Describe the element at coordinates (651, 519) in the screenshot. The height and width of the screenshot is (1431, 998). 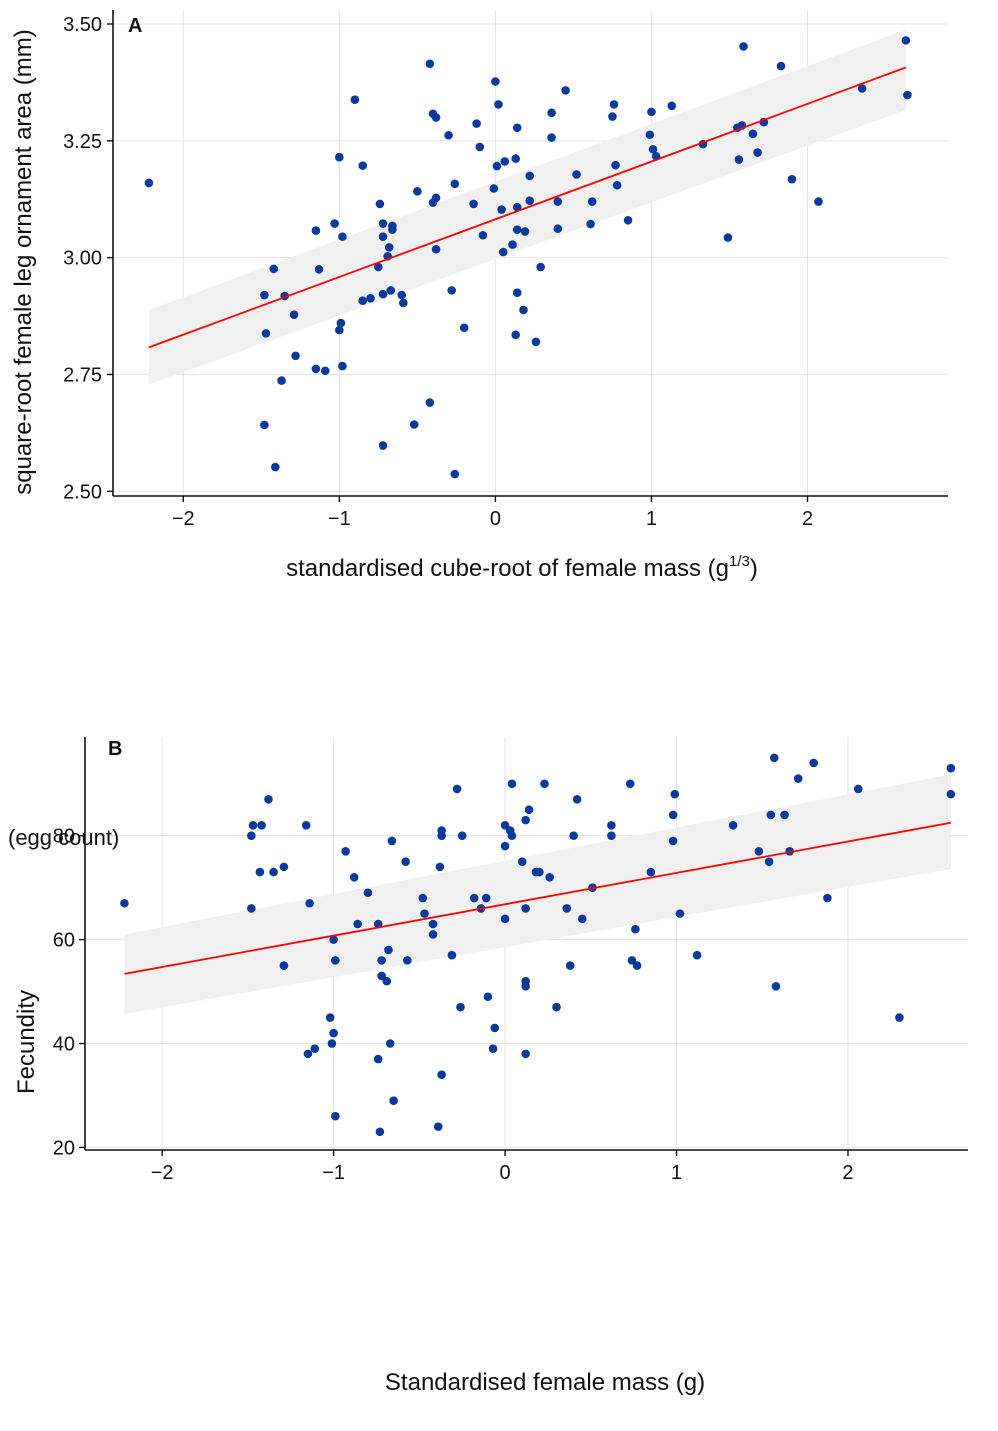
I see `x-tick-label: 1` at that location.